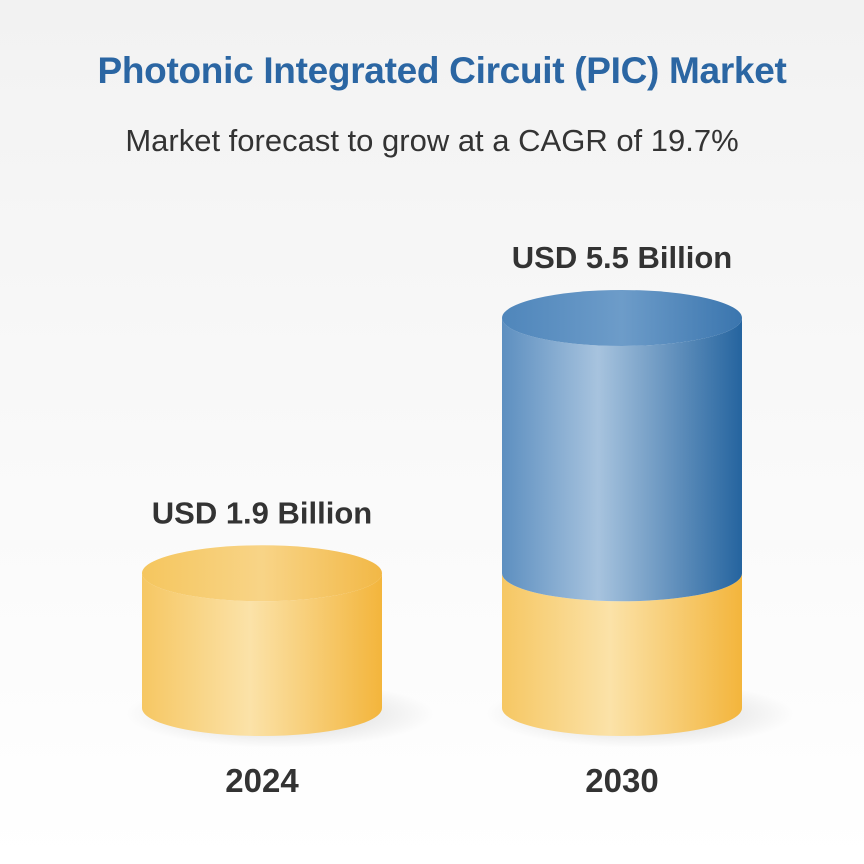  Describe the element at coordinates (622, 654) in the screenshot. I see `bar-2030-base-segment` at that location.